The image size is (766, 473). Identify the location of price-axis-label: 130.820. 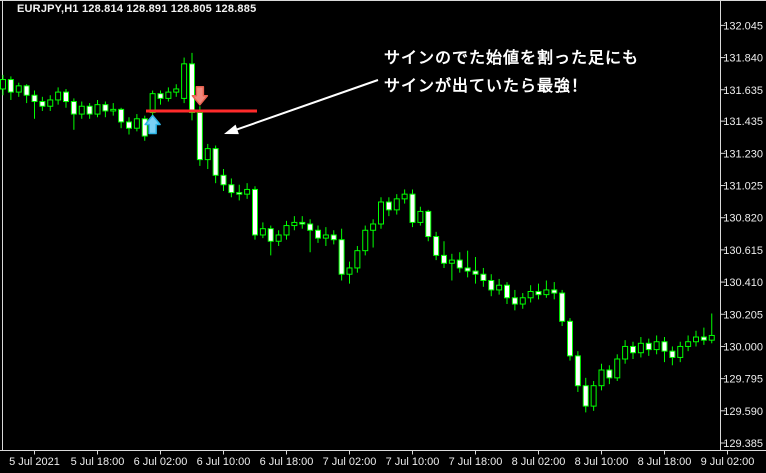
(743, 219).